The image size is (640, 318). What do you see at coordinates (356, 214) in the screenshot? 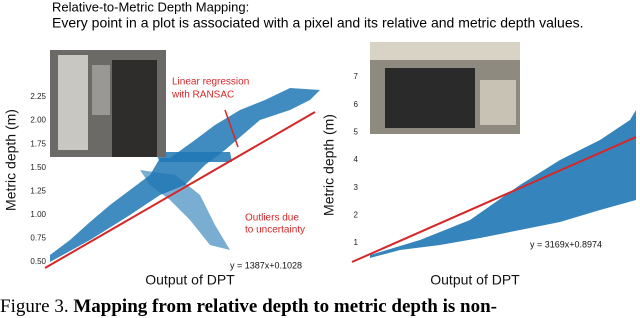
I see `y-tick-label: 2` at bounding box center [356, 214].